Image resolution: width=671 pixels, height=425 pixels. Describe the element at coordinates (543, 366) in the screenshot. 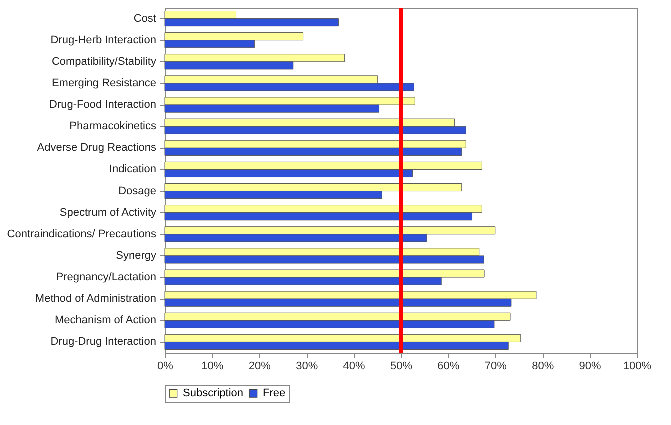

I see `x-tick-label: 80%` at that location.